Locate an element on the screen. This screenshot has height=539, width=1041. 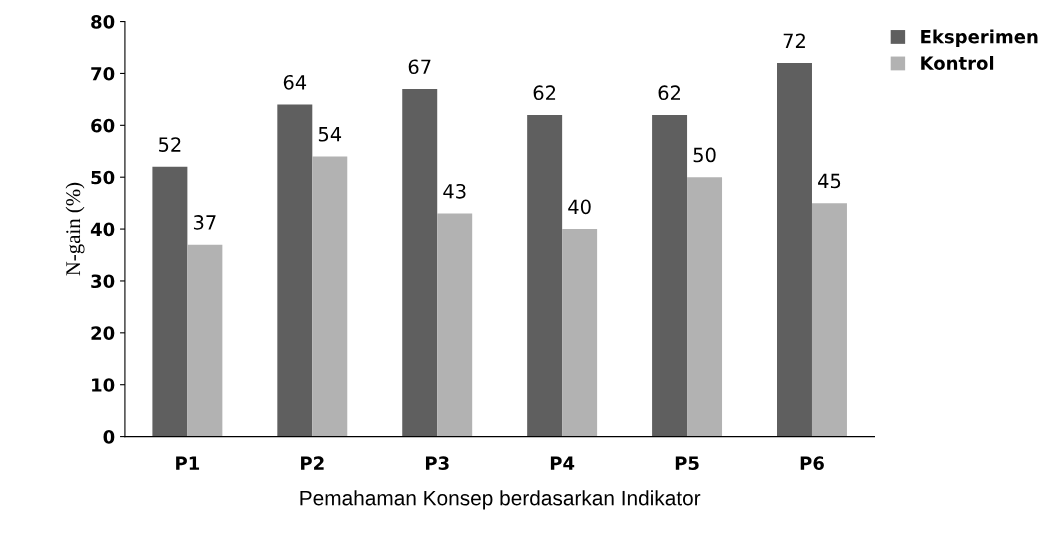
data-label: 67 is located at coordinates (419, 67).